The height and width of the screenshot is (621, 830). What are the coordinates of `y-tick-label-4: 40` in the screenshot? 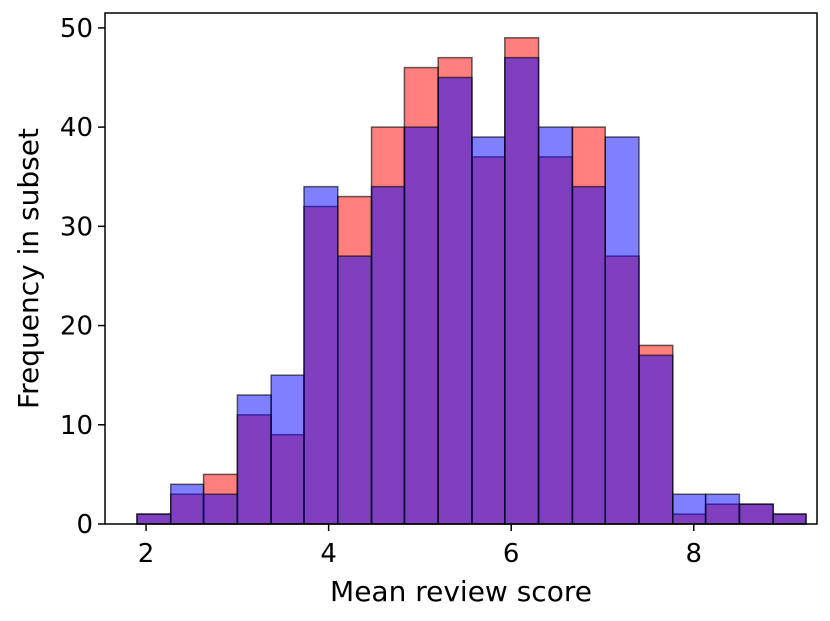 It's located at (76, 128).